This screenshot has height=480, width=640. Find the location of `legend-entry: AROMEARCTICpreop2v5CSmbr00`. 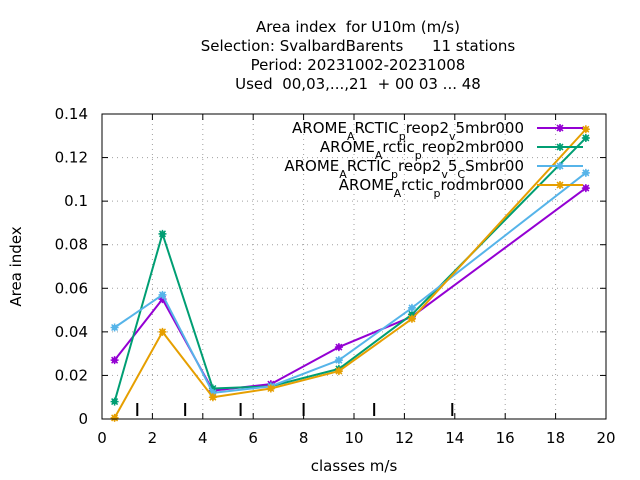

legend-entry: AROMEARCTICpreop2v5CSmbr00 is located at coordinates (433, 169).